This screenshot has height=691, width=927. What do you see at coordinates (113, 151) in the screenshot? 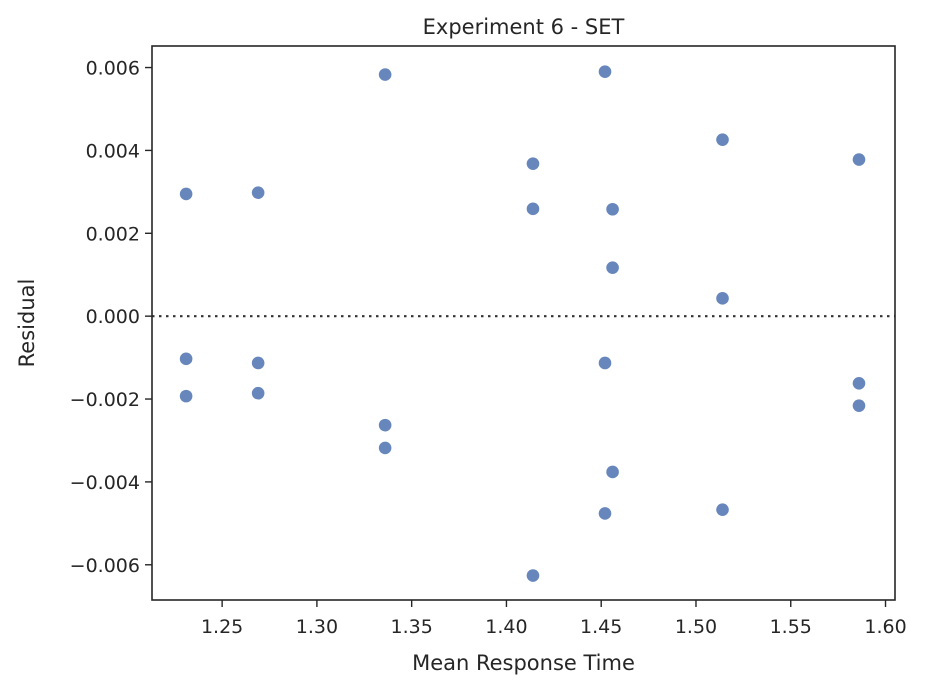
I see `y-tick-label: 0.004` at bounding box center [113, 151].